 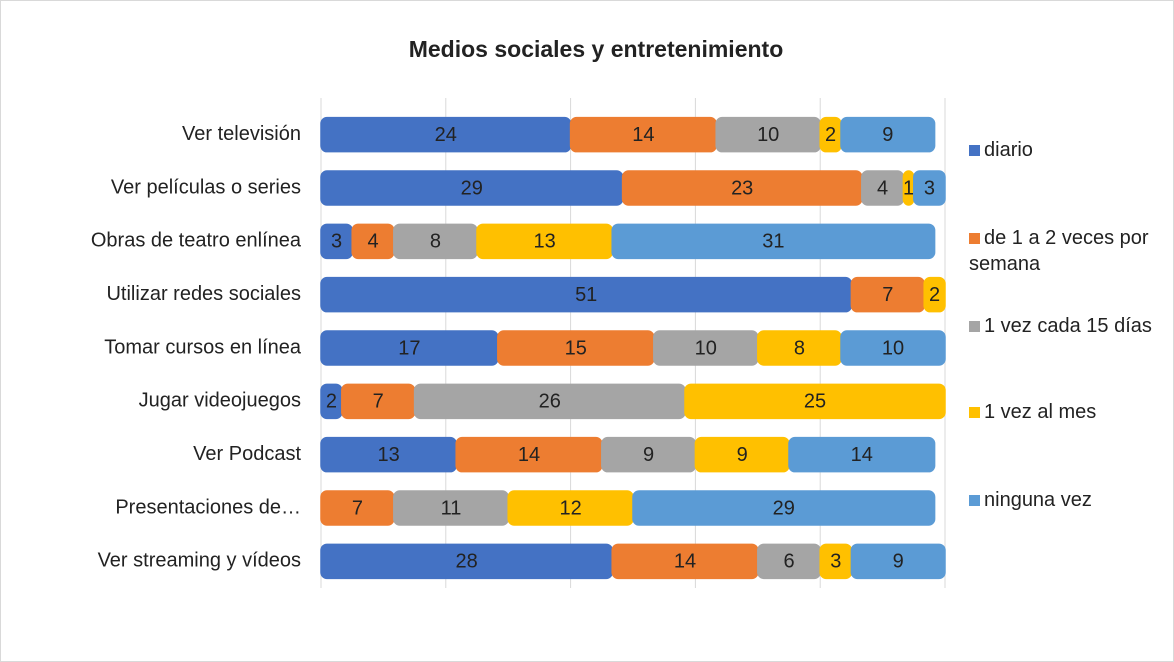 I want to click on value-label: 12, so click(x=570, y=508).